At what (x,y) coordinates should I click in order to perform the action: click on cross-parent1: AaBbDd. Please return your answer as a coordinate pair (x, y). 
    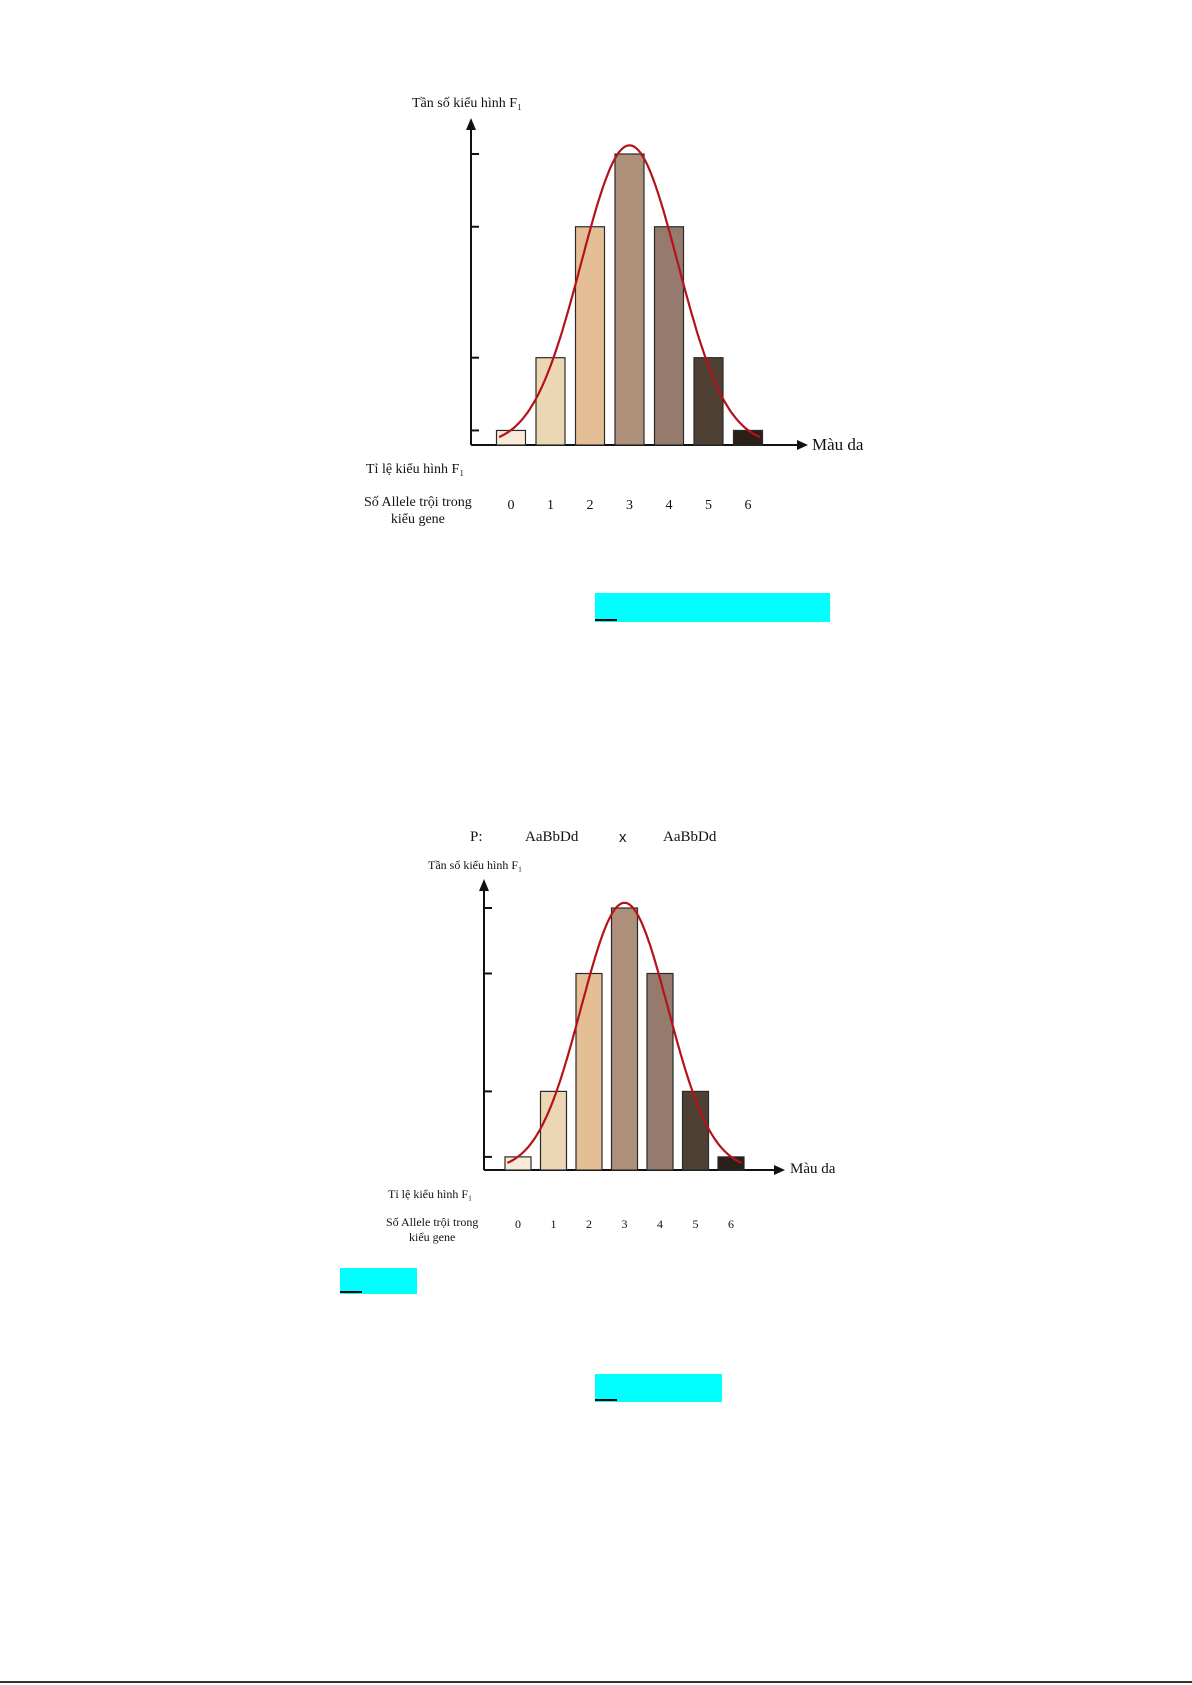
    Looking at the image, I should click on (552, 837).